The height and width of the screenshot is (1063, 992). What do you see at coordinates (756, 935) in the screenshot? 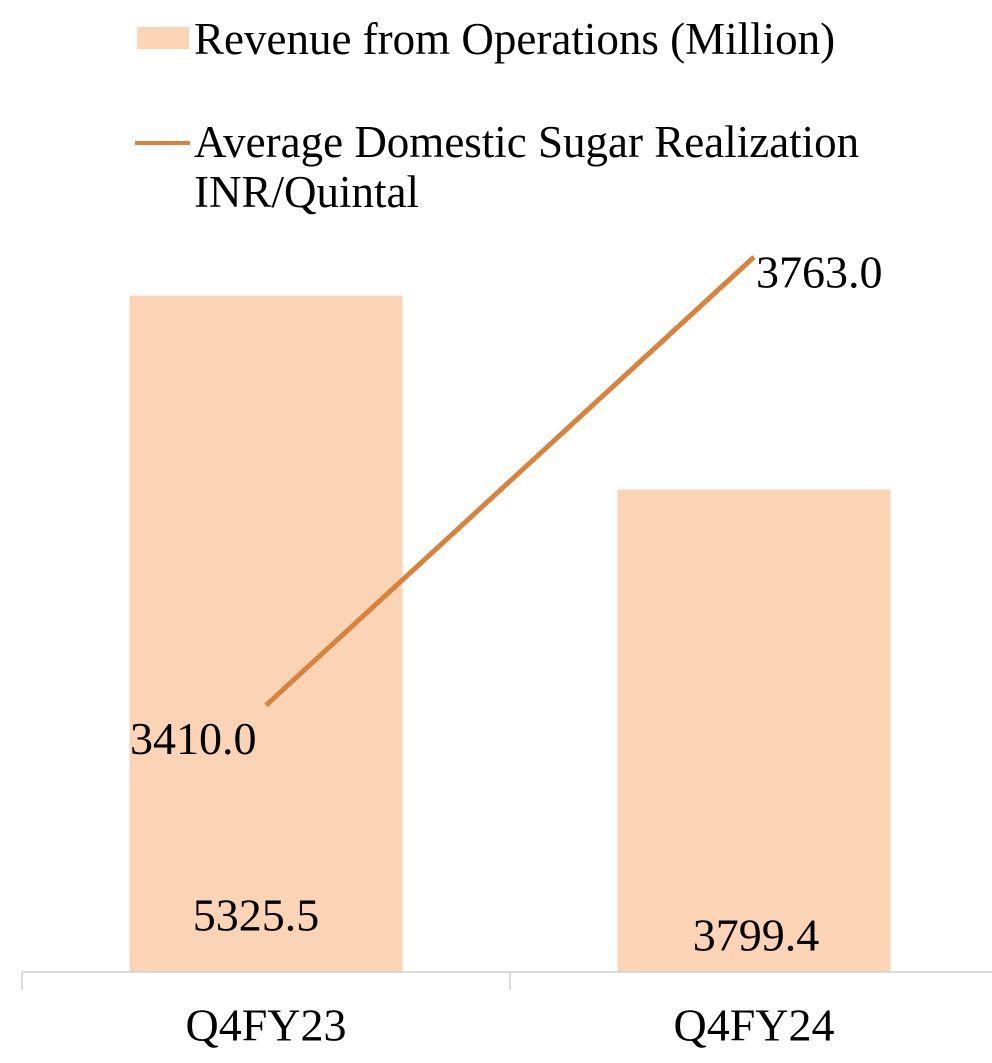
I see `bar-value-label: 3799.4` at bounding box center [756, 935].